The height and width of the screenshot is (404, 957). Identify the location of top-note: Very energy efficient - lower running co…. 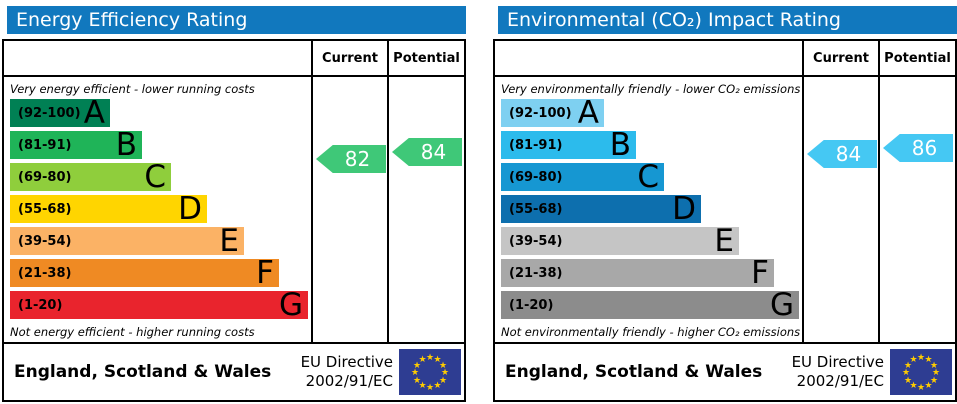
(132, 89).